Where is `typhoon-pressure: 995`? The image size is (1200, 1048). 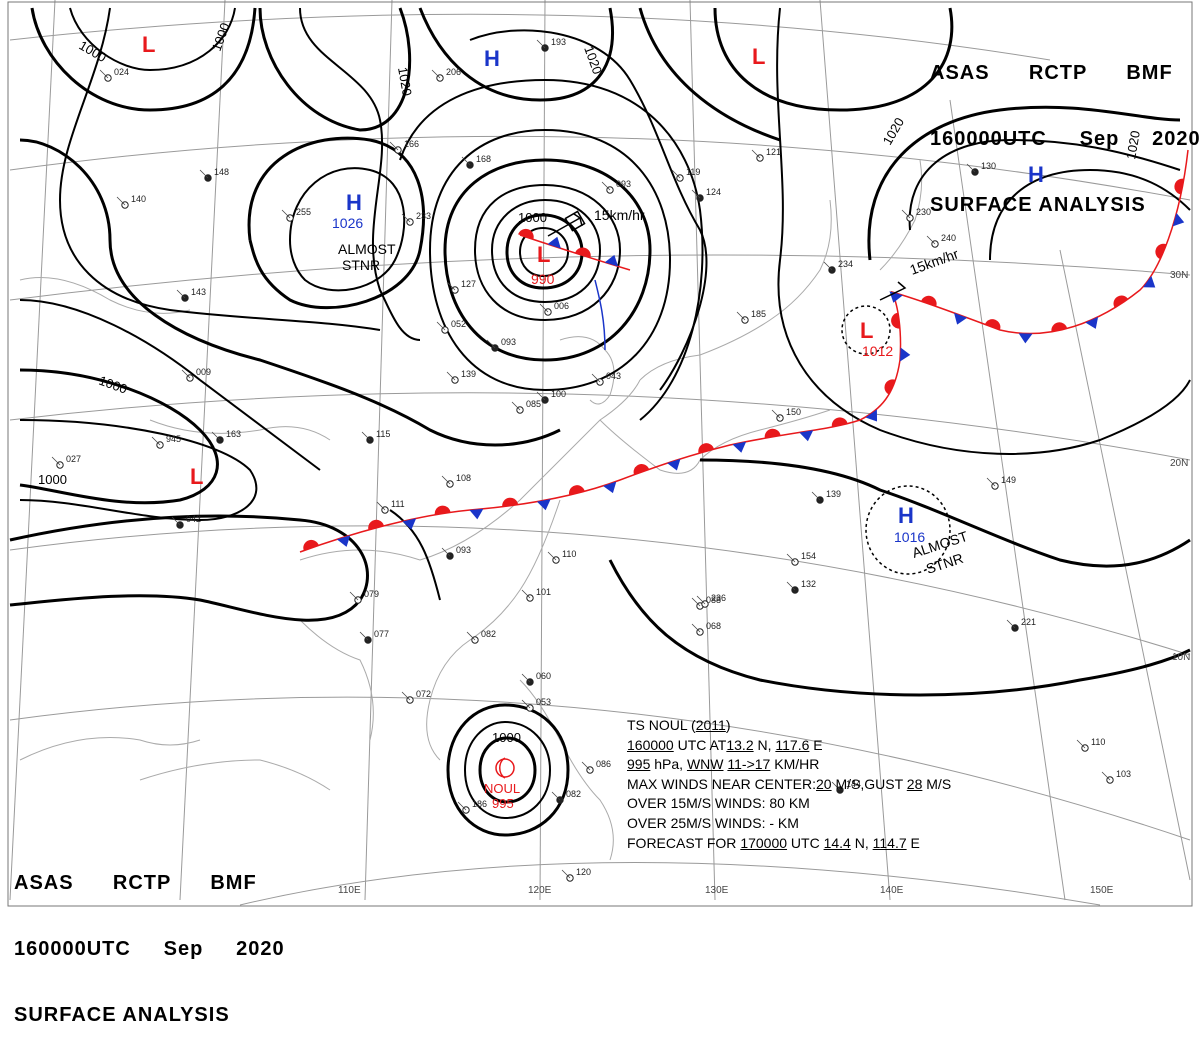 typhoon-pressure: 995 is located at coordinates (503, 803).